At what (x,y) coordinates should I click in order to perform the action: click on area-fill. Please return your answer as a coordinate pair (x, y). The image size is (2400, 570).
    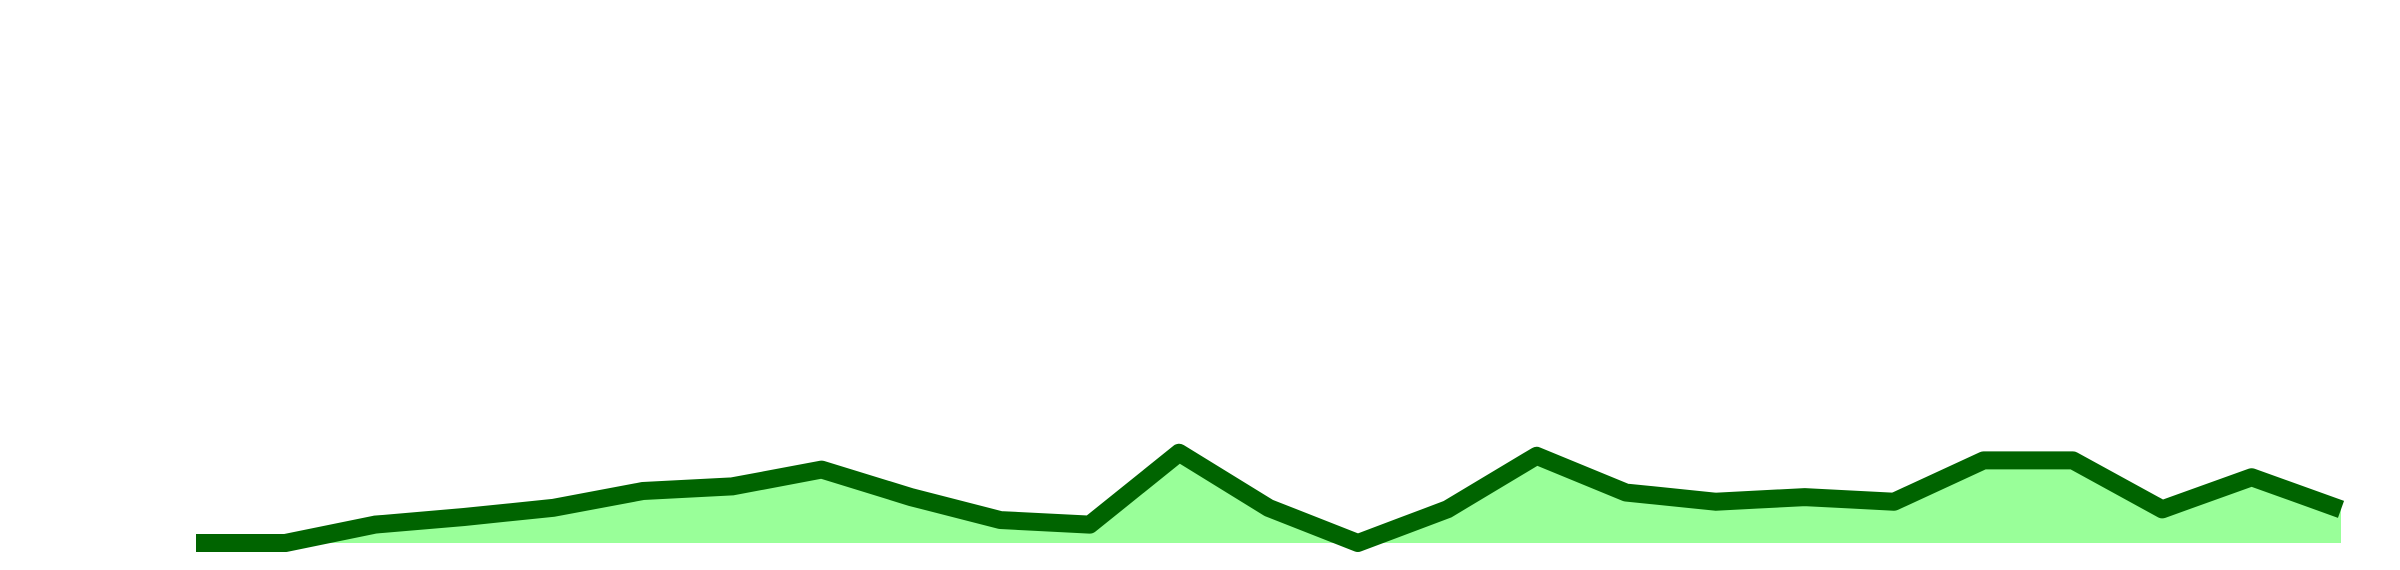
    Looking at the image, I should click on (1268, 497).